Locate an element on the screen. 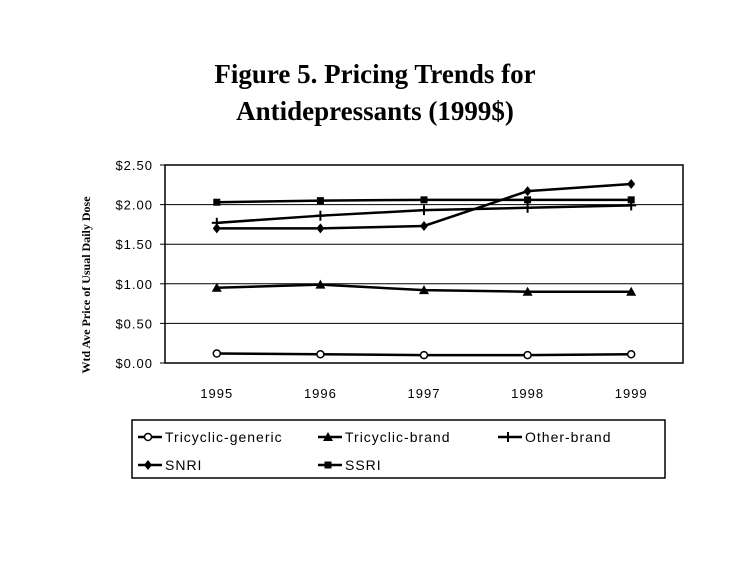  y-axis-label: Wtd Ave Price of Usual Daily Dose is located at coordinates (86, 285).